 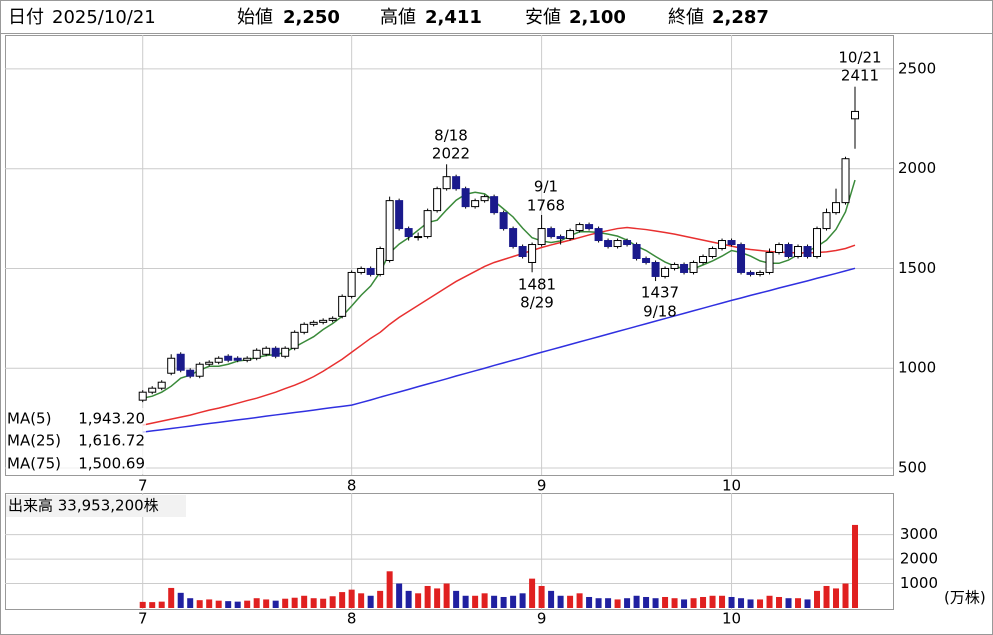 I want to click on annotation: 8/18, so click(x=451, y=136).